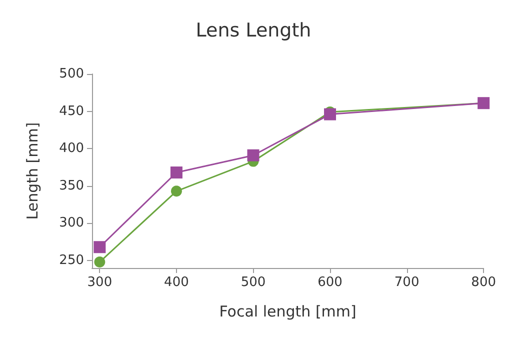  What do you see at coordinates (287, 311) in the screenshot?
I see `x-axis-title: Focal length [mm]` at bounding box center [287, 311].